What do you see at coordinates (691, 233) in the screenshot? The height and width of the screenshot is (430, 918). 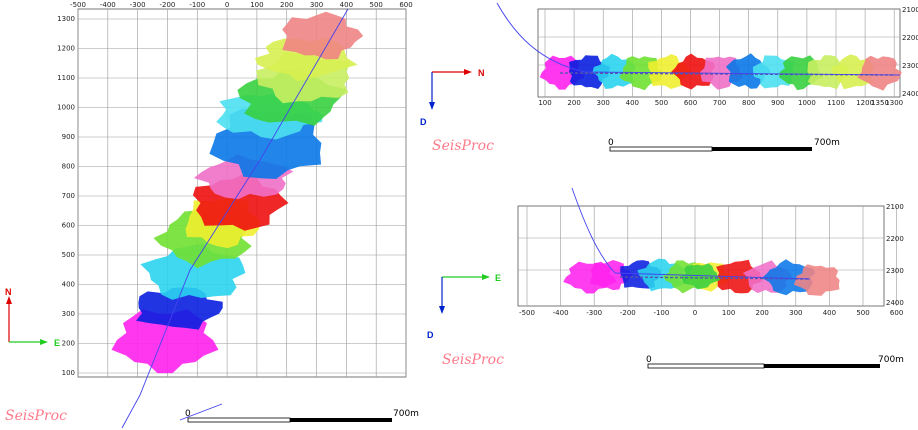 I see `side-bottom-wellbore` at bounding box center [691, 233].